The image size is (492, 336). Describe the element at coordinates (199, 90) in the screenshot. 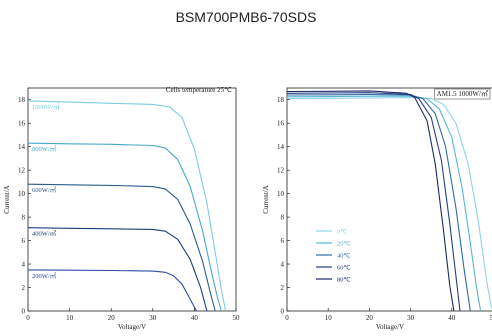

I see `chart-annotation: Cells temperature 25℃` at that location.